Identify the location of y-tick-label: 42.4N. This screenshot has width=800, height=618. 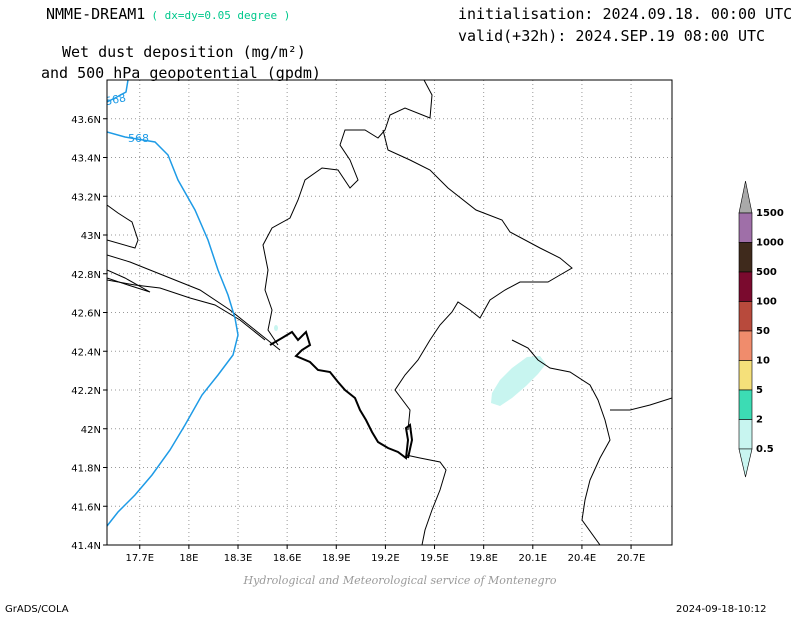
(86, 352).